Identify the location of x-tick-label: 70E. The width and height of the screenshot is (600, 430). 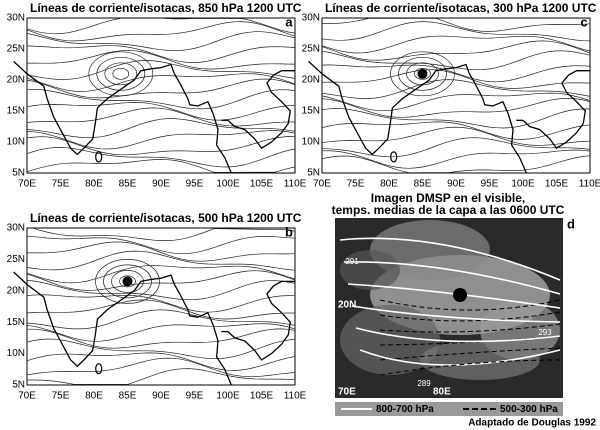
(27, 396).